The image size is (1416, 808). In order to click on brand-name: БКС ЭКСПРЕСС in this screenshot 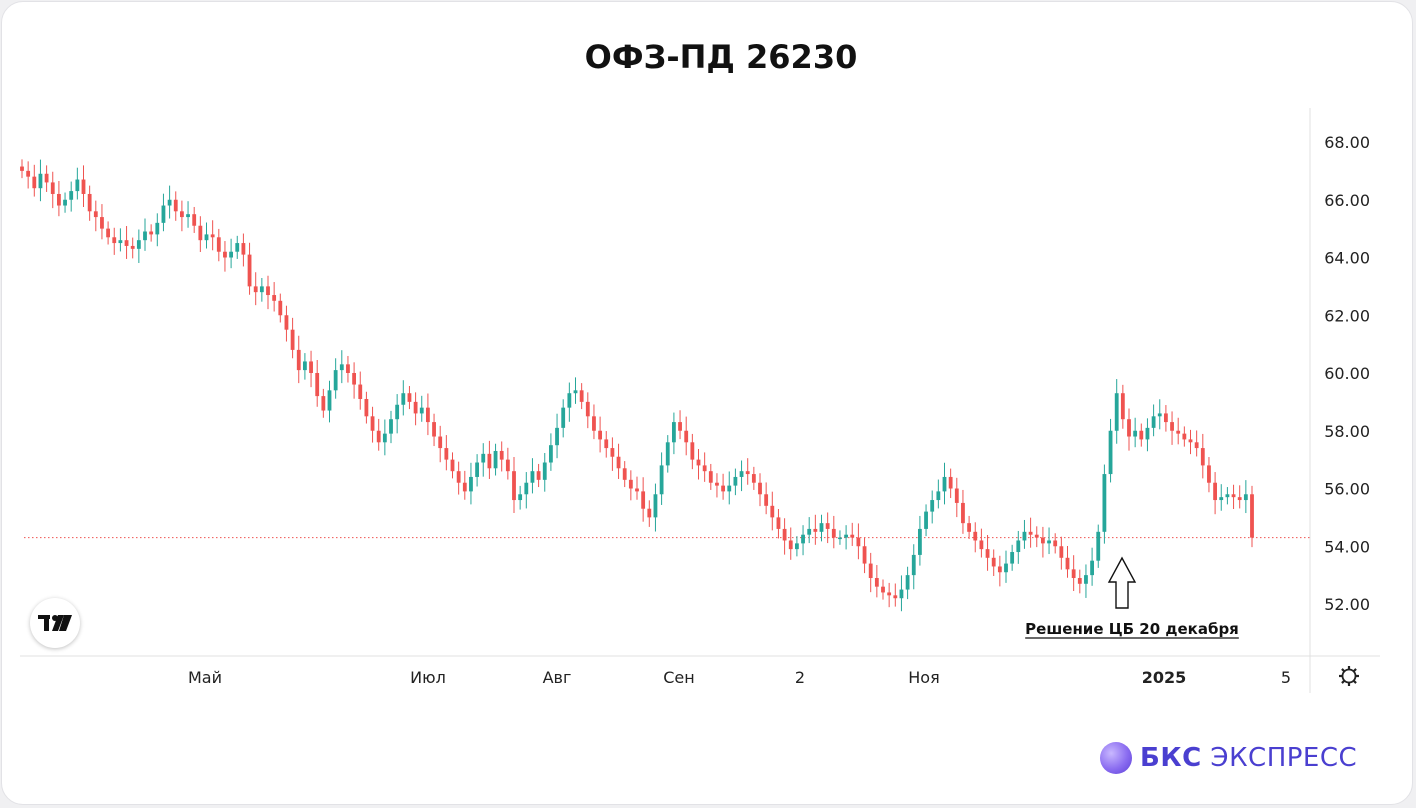, I will do `click(1249, 758)`.